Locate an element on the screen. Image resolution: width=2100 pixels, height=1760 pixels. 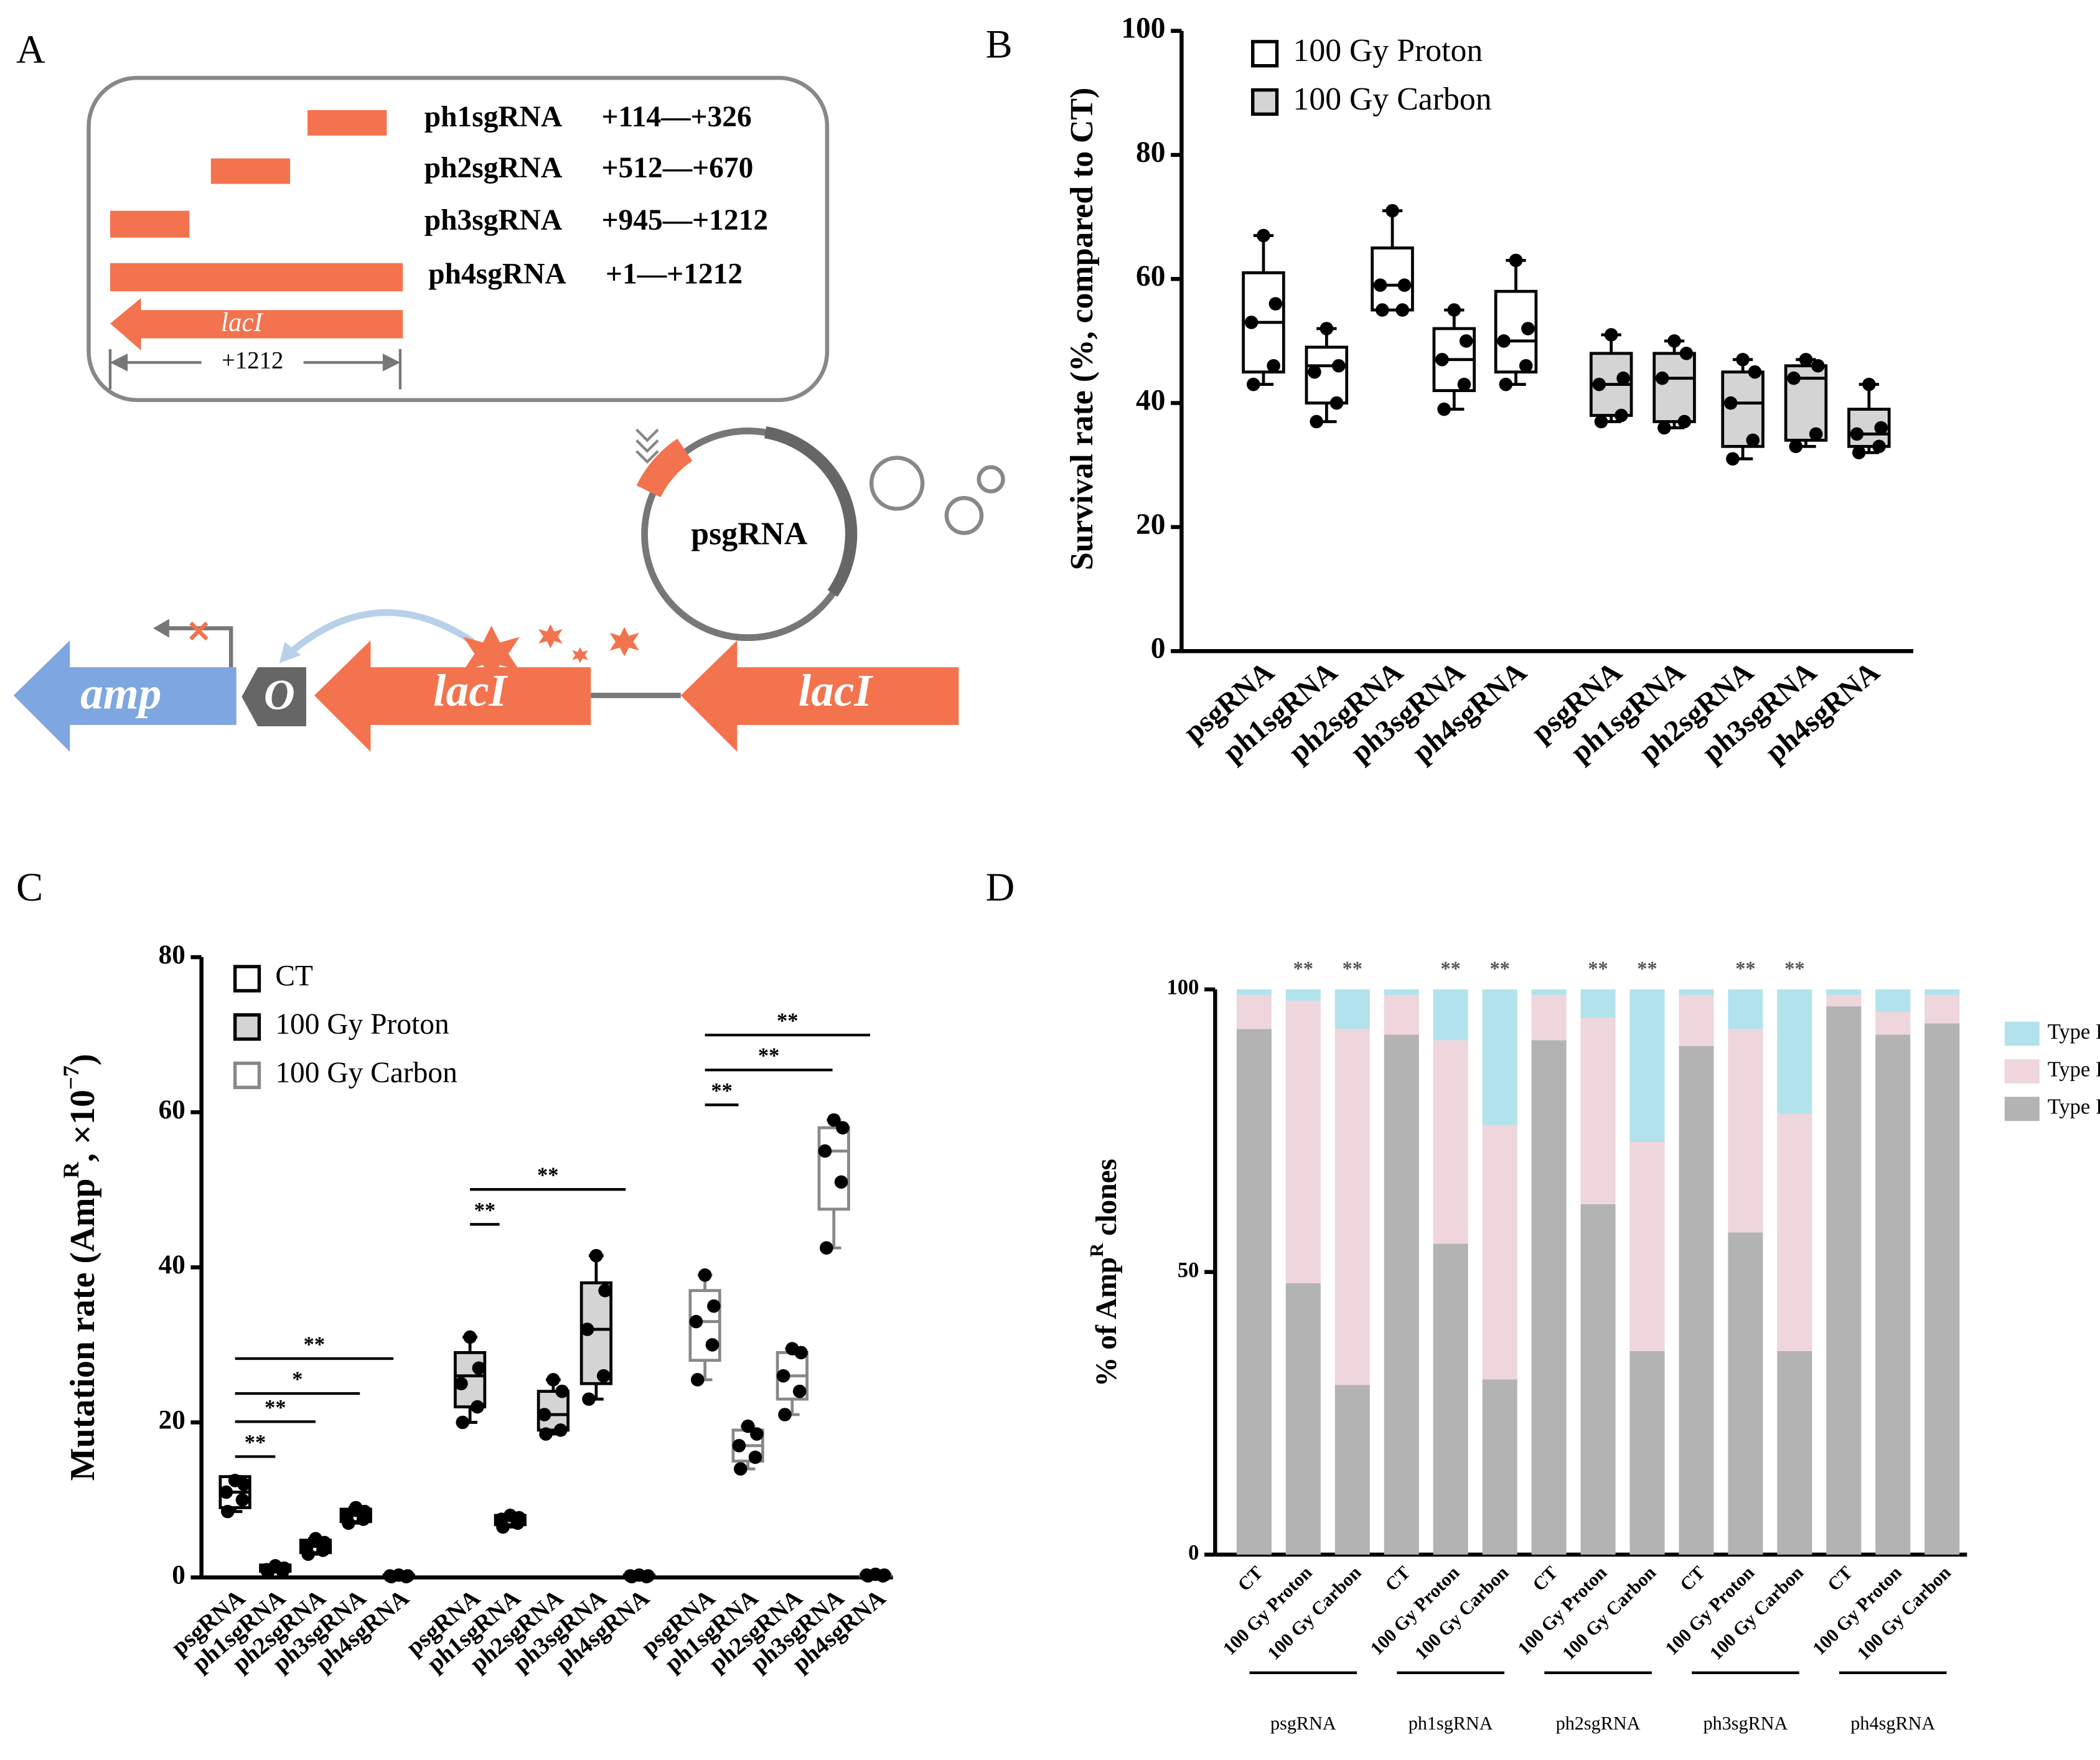
length-label: +1212 is located at coordinates (253, 360).